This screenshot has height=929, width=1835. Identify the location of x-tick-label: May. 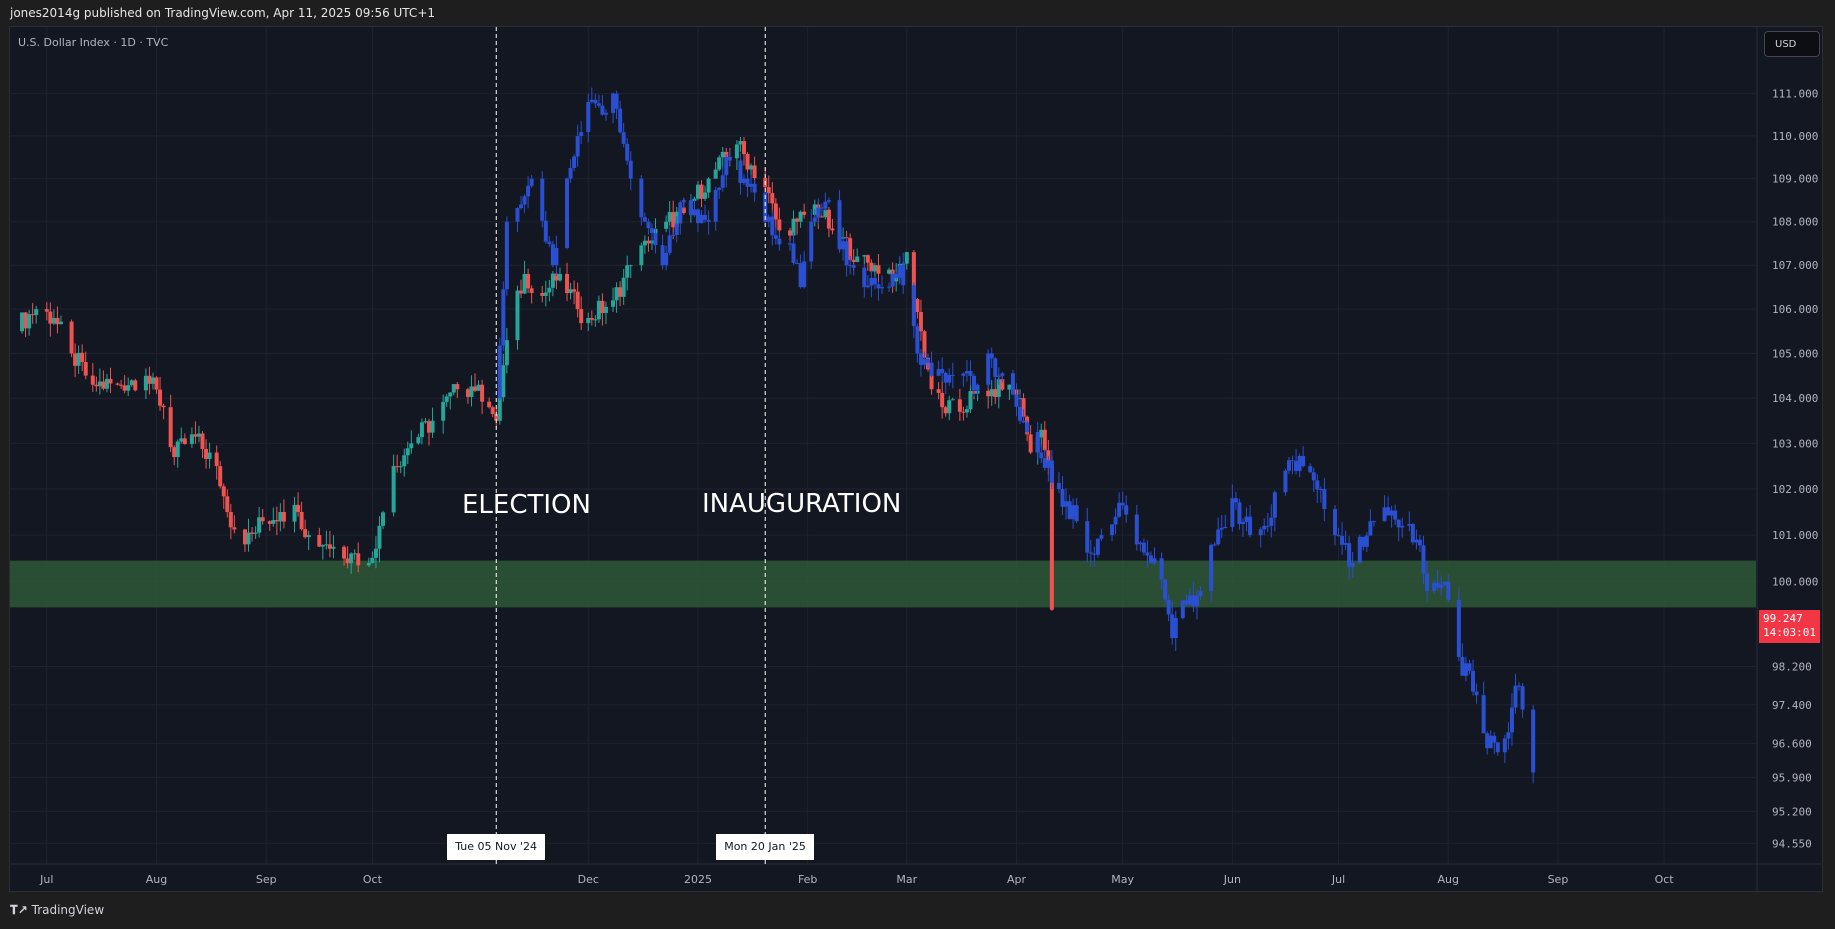
(1122, 879).